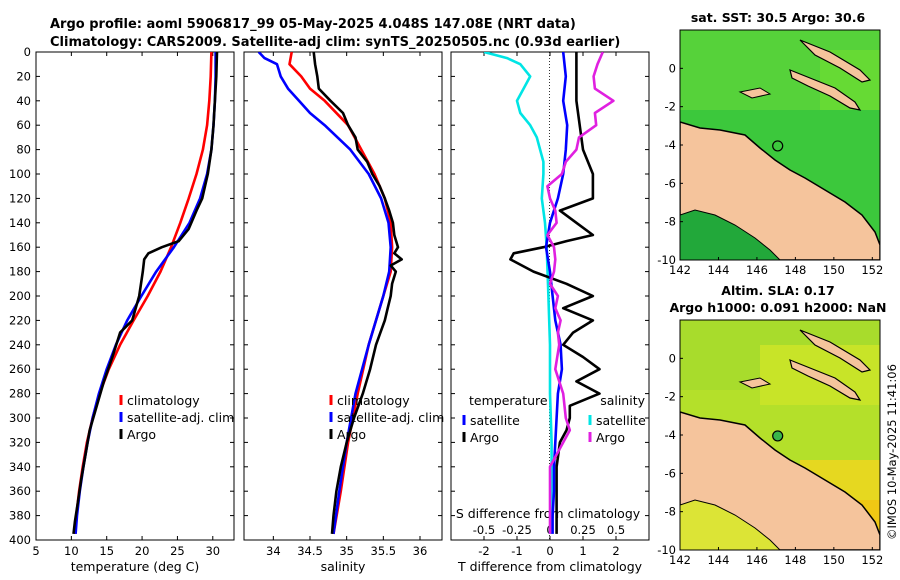  I want to click on x-tick-label: 25, so click(177, 551).